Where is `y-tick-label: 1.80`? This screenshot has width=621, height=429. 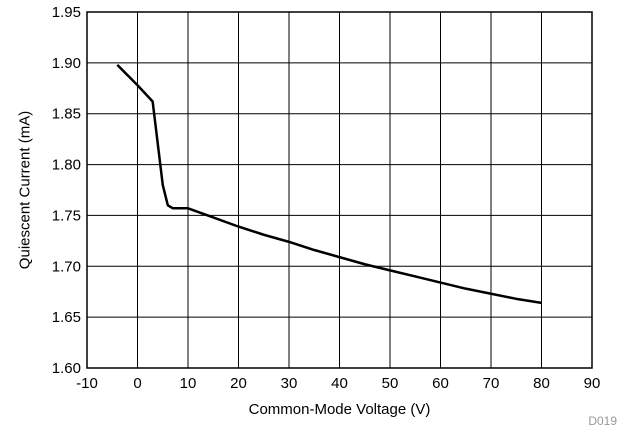
y-tick-label: 1.80 is located at coordinates (66, 165).